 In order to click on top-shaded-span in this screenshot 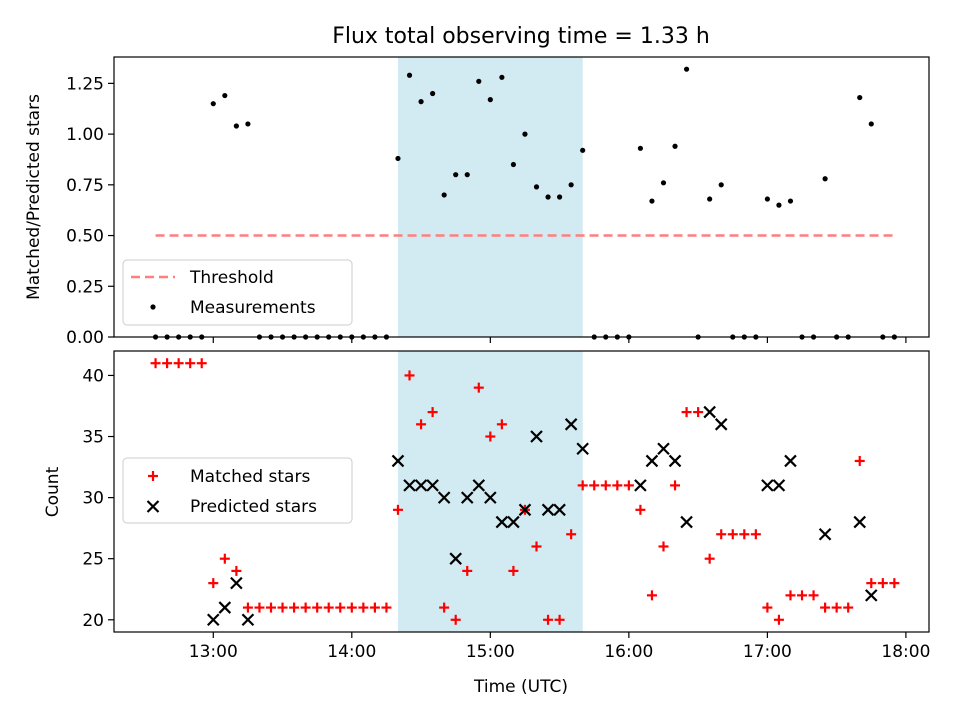, I will do `click(490, 197)`.